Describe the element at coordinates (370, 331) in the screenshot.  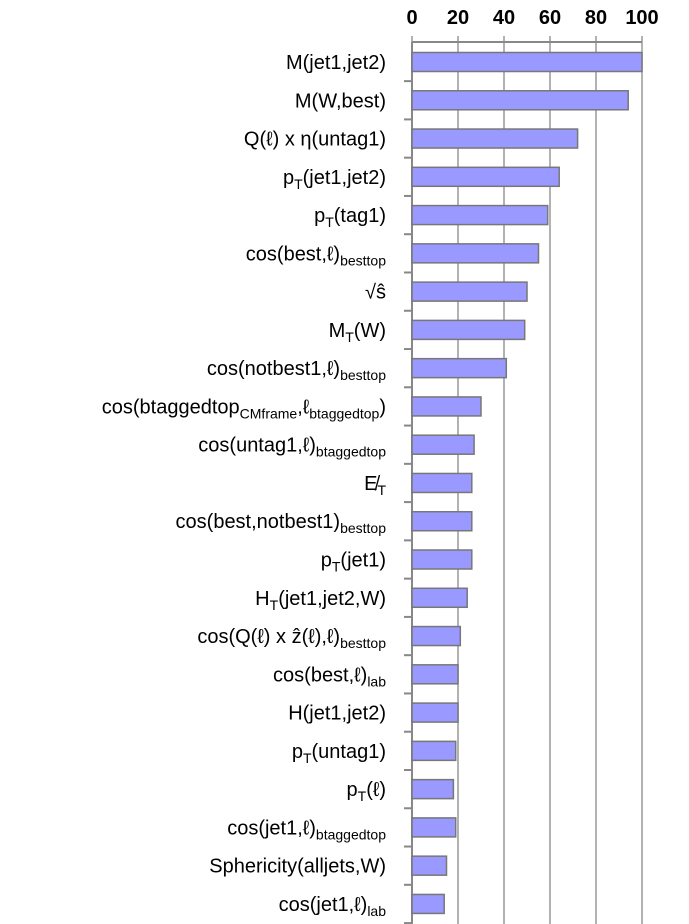
I see `label-part: (W)` at that location.